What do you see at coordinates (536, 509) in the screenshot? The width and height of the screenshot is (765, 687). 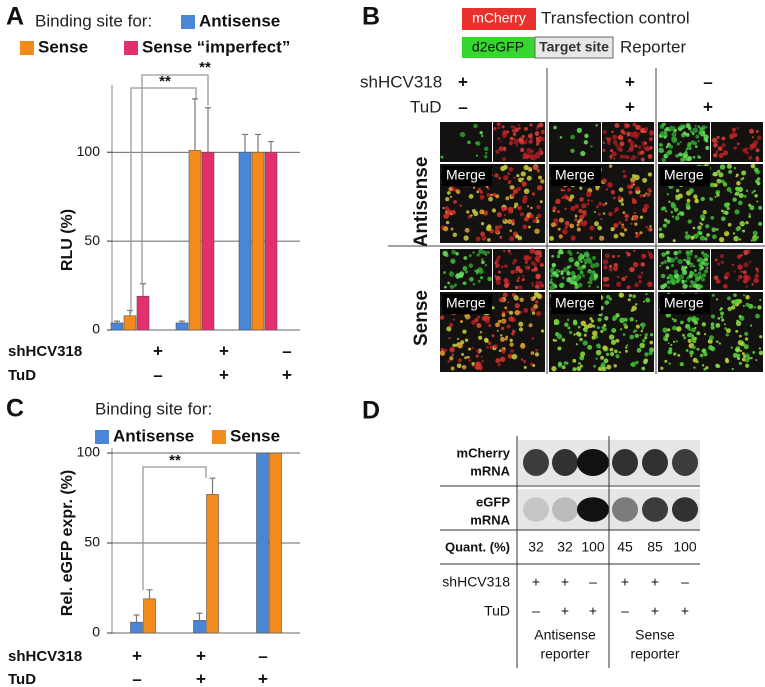 I see `blot-band` at bounding box center [536, 509].